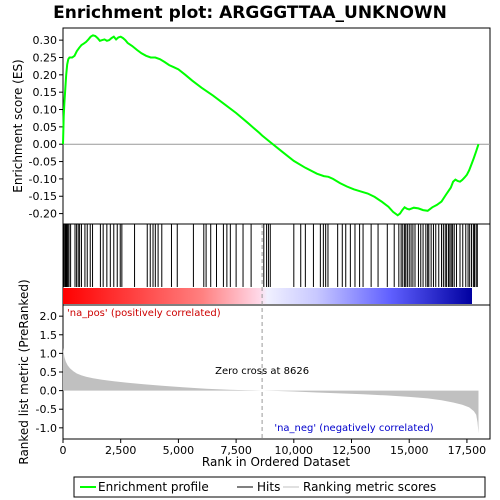  What do you see at coordinates (268, 487) in the screenshot?
I see `legend-hits-label: Hits` at bounding box center [268, 487].